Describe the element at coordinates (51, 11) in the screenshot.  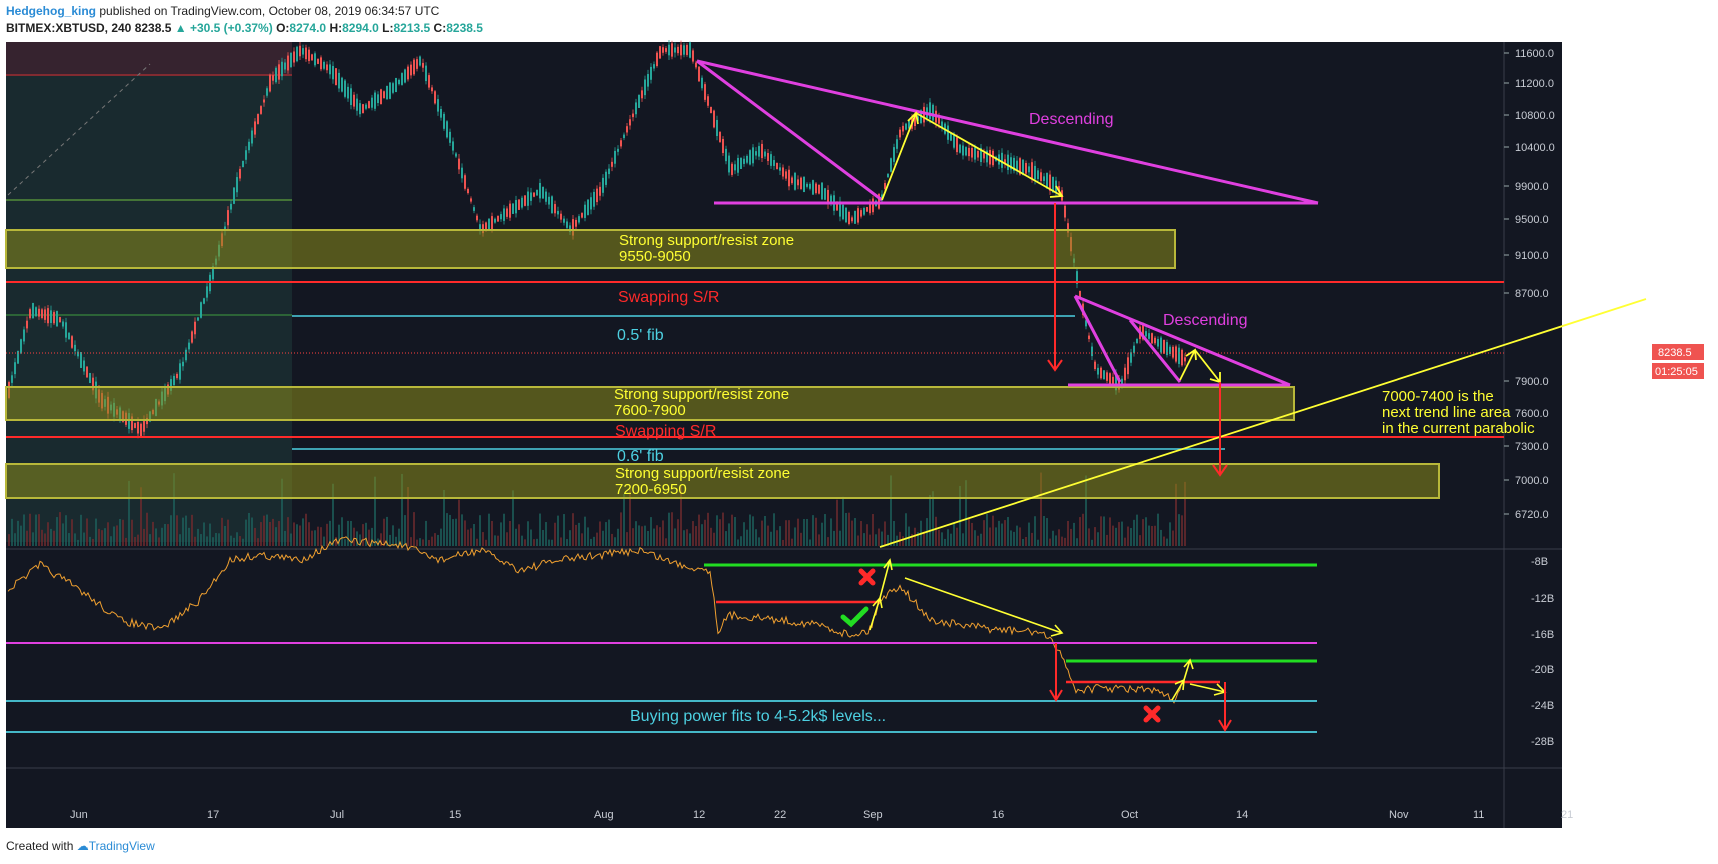
I see `author-name: Hedgehog_king` at that location.